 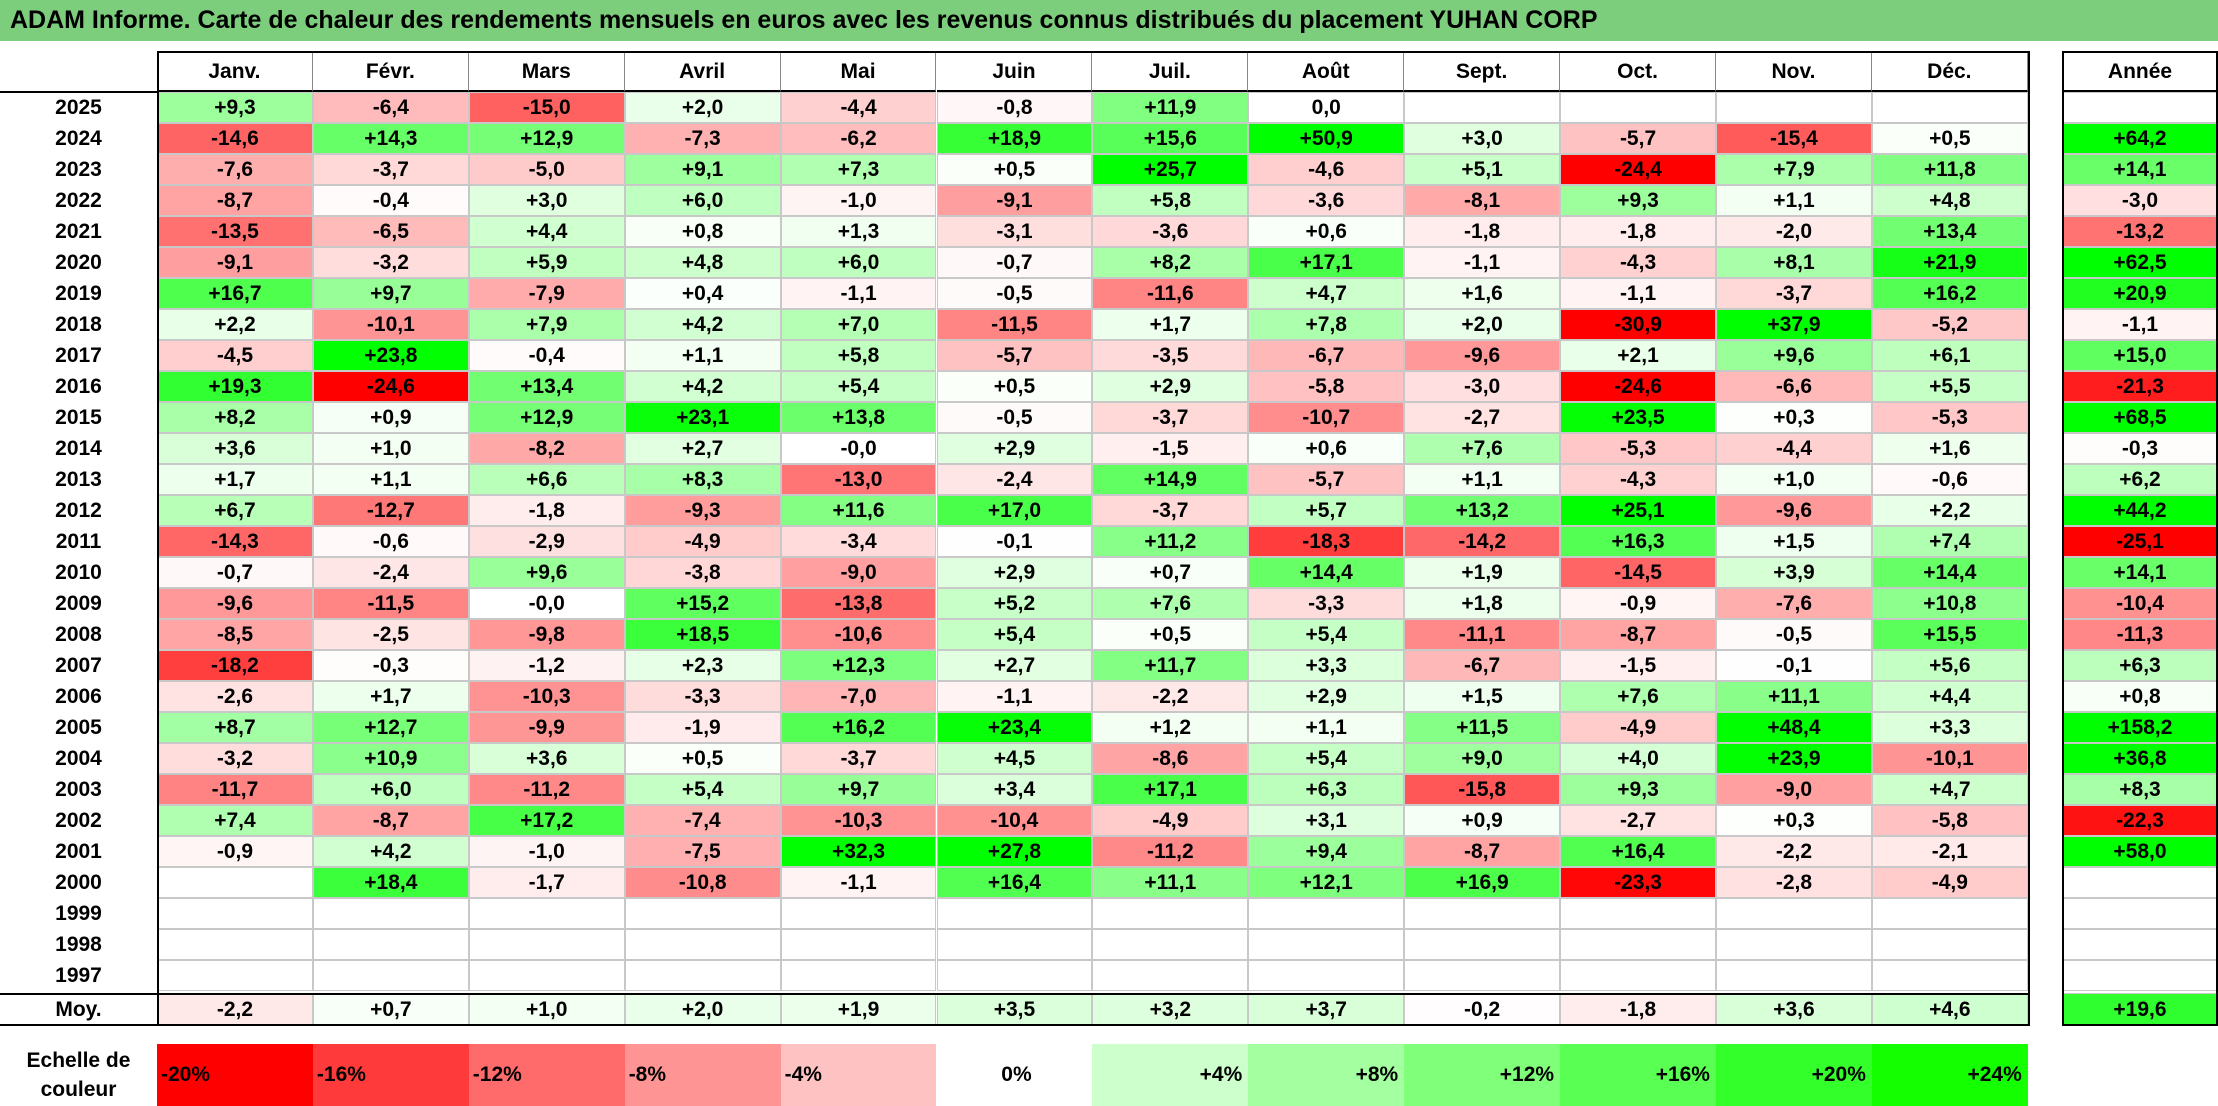 I want to click on year-label: 2000, so click(x=78, y=882).